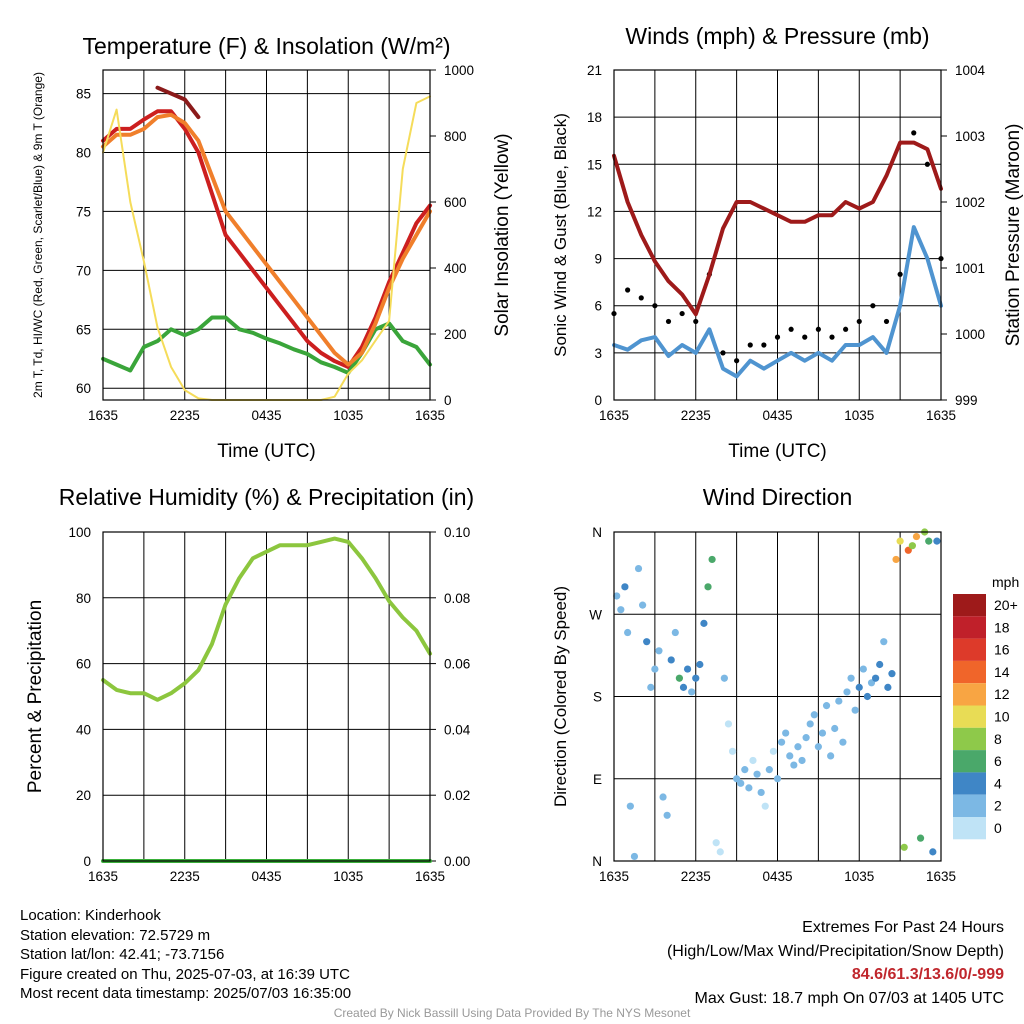 The height and width of the screenshot is (1024, 1024). I want to click on y-tick-label: W, so click(595, 614).